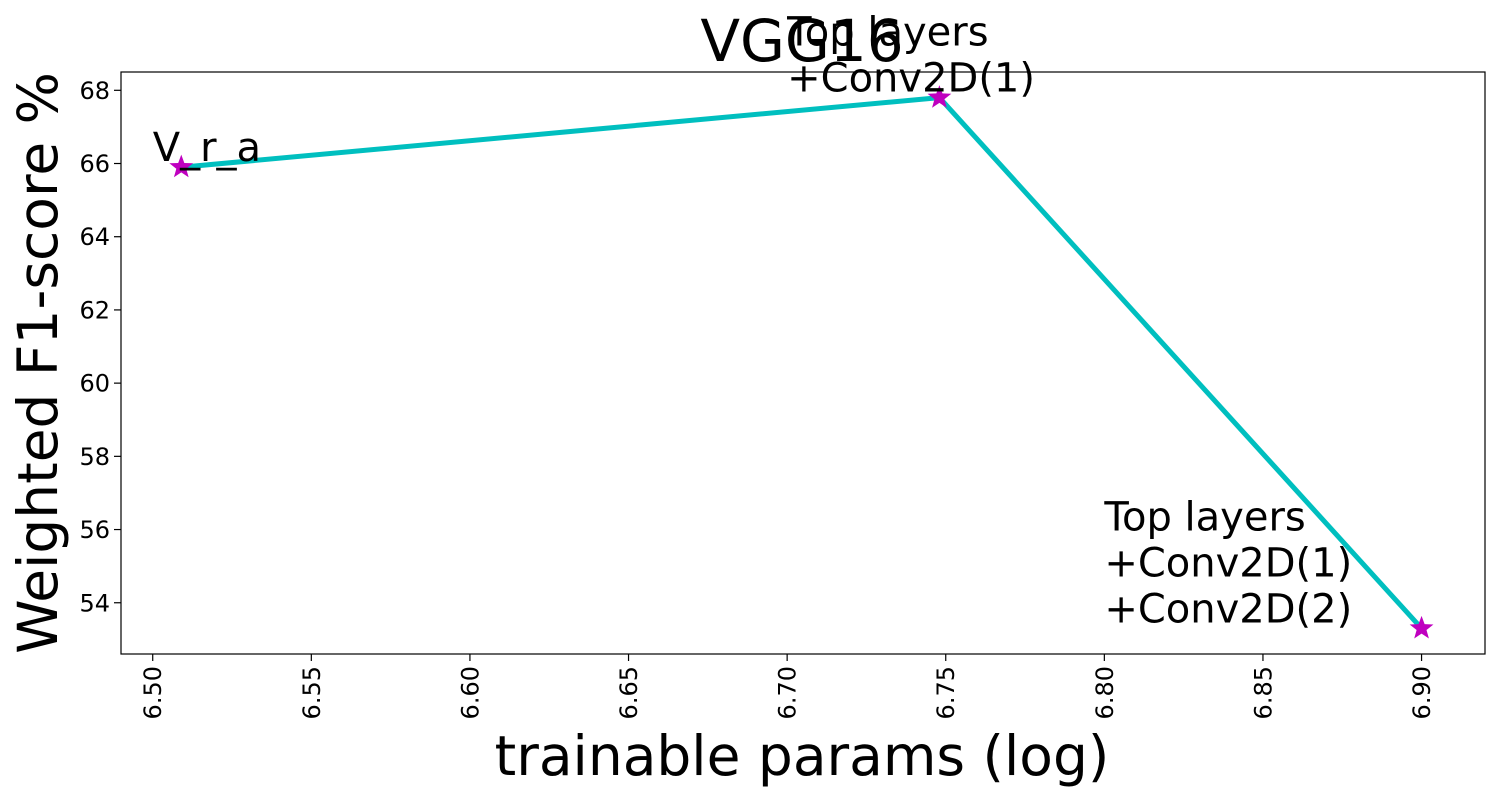 The width and height of the screenshot is (1500, 800). I want to click on y-tick-label: 60, so click(94, 384).